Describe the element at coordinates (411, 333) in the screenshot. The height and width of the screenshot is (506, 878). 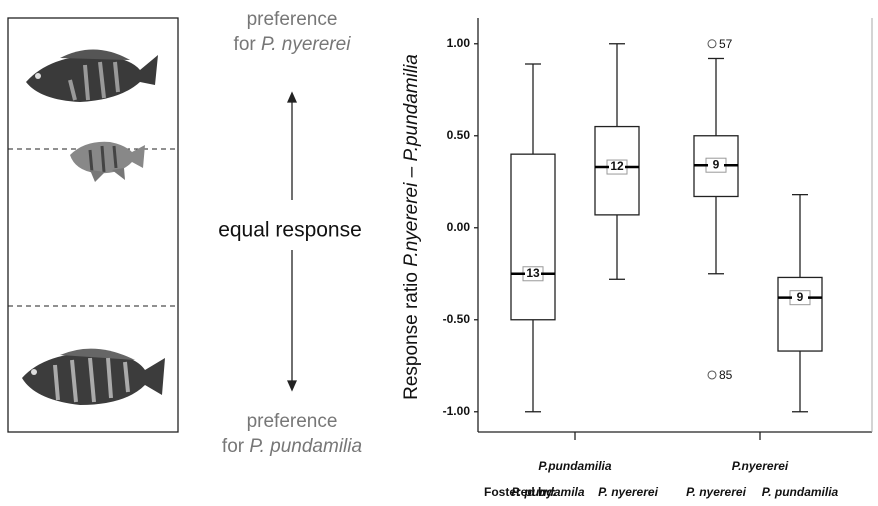
I see `label-part: Response ratio` at that location.